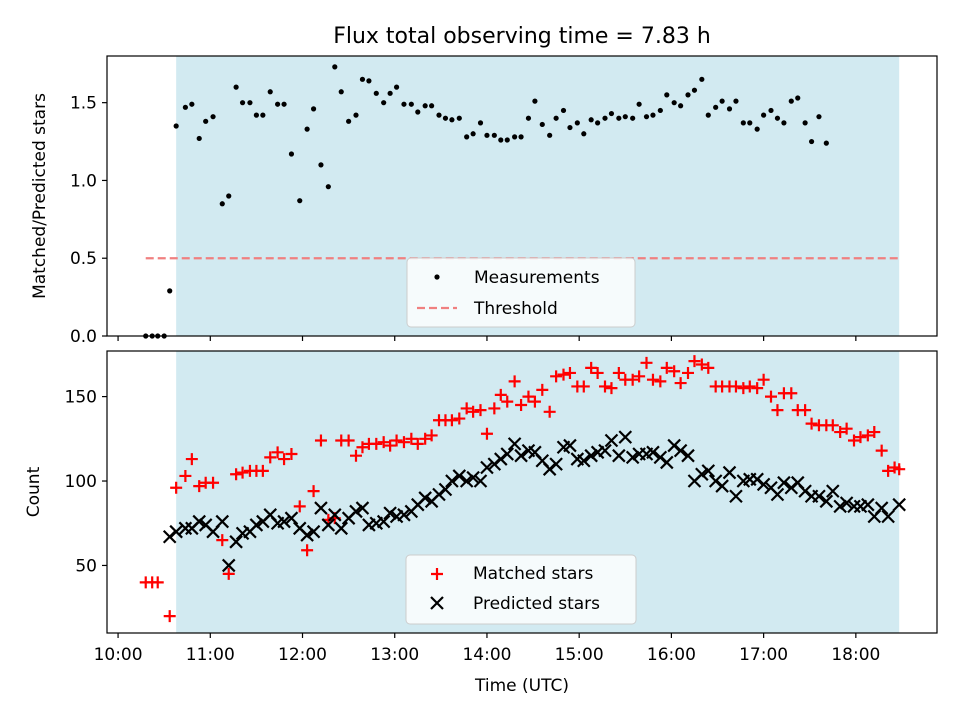 Image resolution: width=960 pixels, height=720 pixels. What do you see at coordinates (537, 278) in the screenshot?
I see `legend-measurements-label: Measurements` at bounding box center [537, 278].